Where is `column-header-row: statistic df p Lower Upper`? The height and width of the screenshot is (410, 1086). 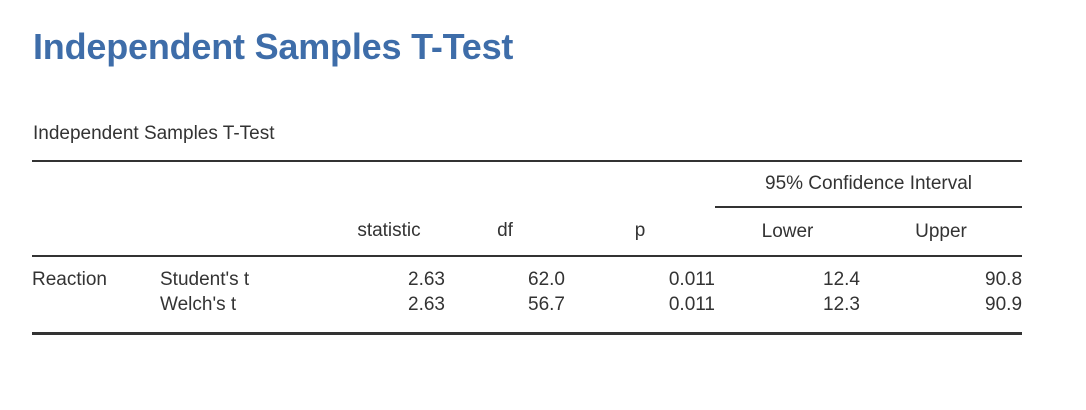 column-header-row: statistic df p Lower Upper is located at coordinates (527, 232).